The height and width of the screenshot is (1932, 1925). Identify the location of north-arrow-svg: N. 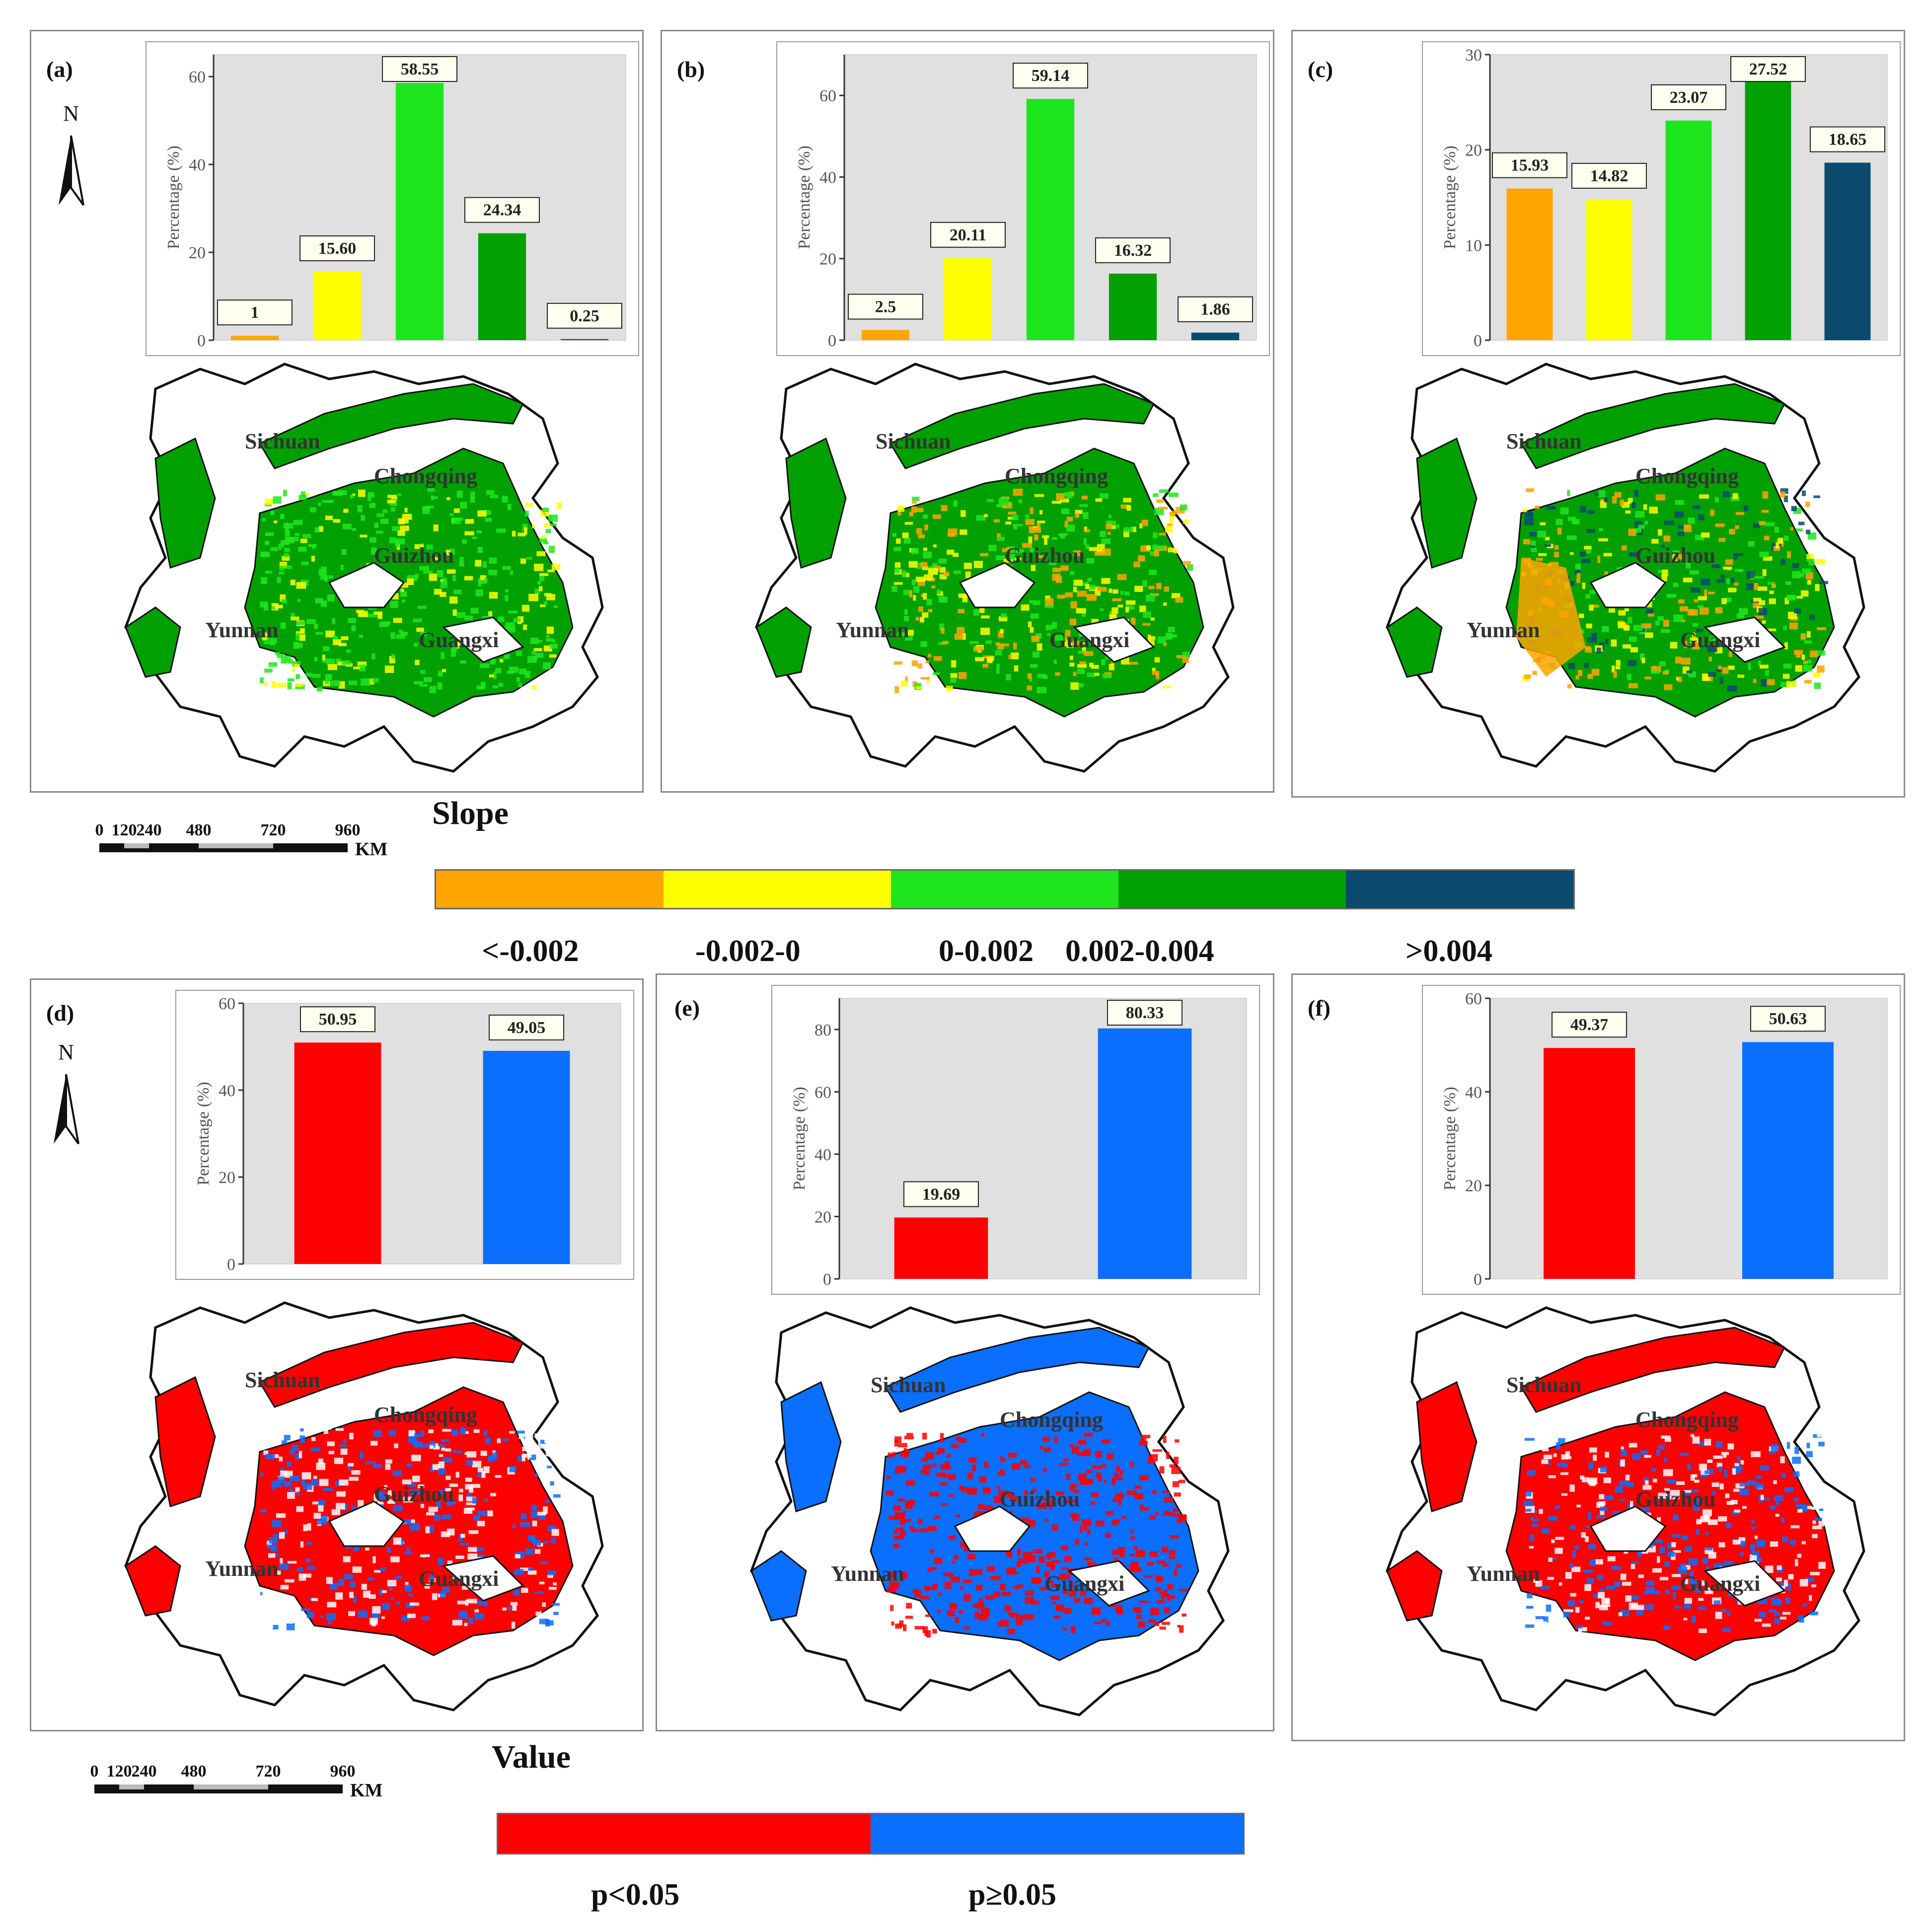
(71, 153).